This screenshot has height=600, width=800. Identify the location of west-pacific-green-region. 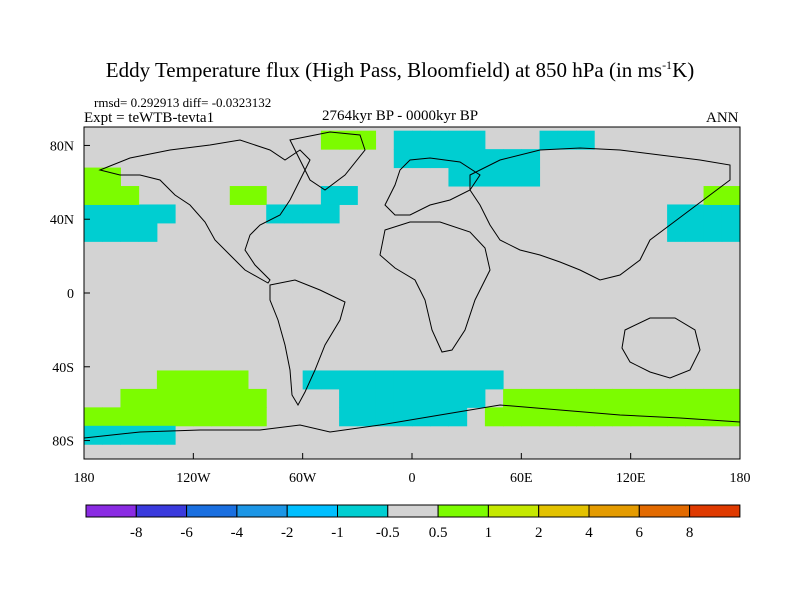
(722, 195).